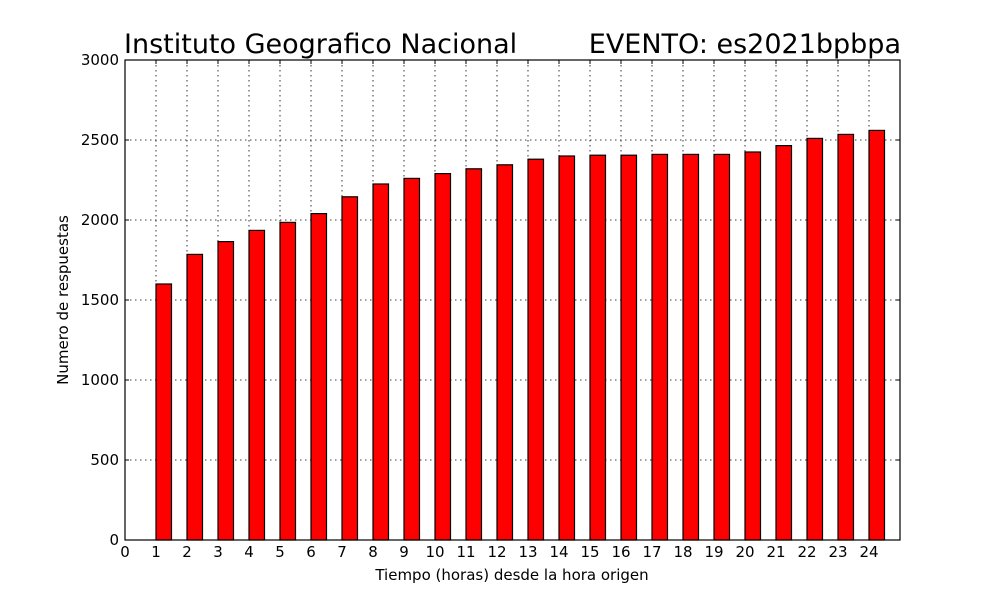 The width and height of the screenshot is (1000, 600). Describe the element at coordinates (589, 552) in the screenshot. I see `x-tick-label: 15` at that location.